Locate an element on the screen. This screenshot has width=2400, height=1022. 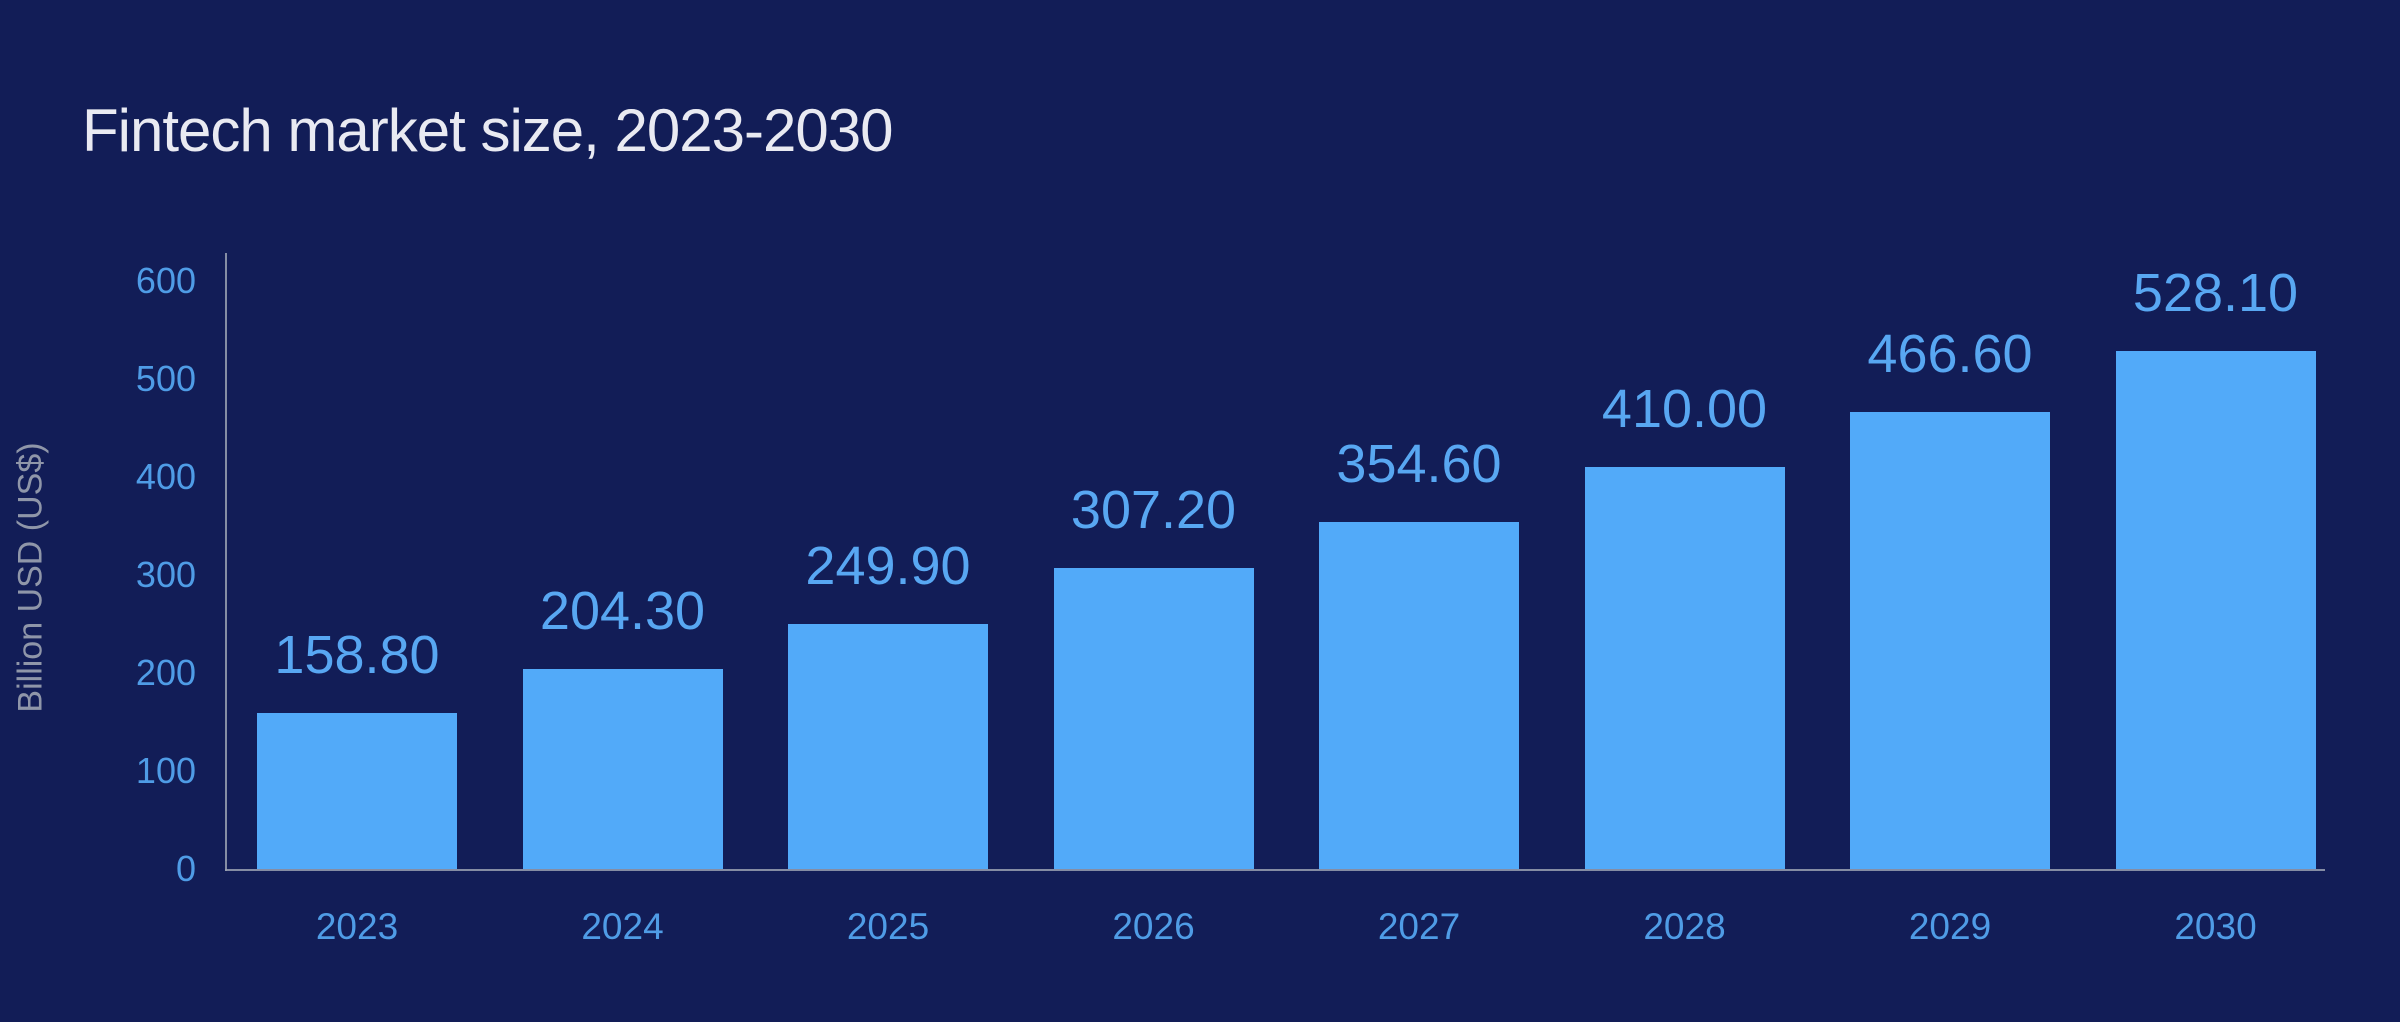
x-tick-label: 2026 is located at coordinates (1153, 926).